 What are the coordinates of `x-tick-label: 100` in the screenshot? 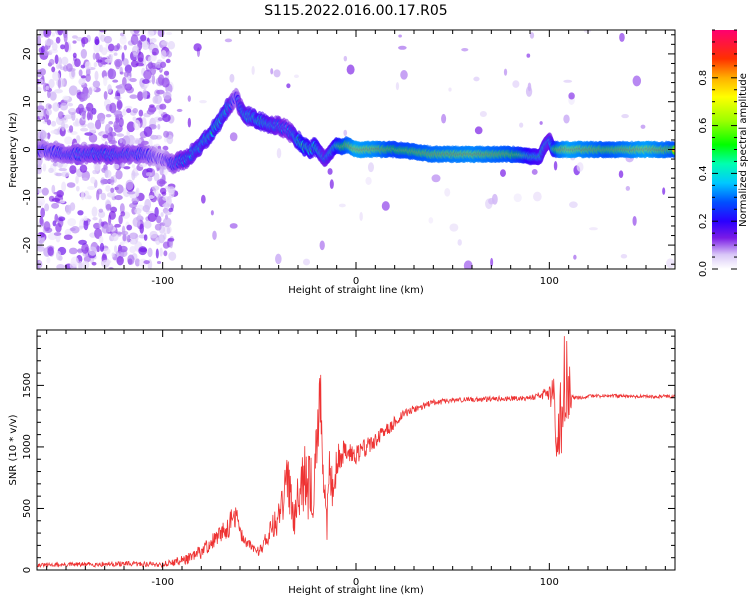 It's located at (549, 582).